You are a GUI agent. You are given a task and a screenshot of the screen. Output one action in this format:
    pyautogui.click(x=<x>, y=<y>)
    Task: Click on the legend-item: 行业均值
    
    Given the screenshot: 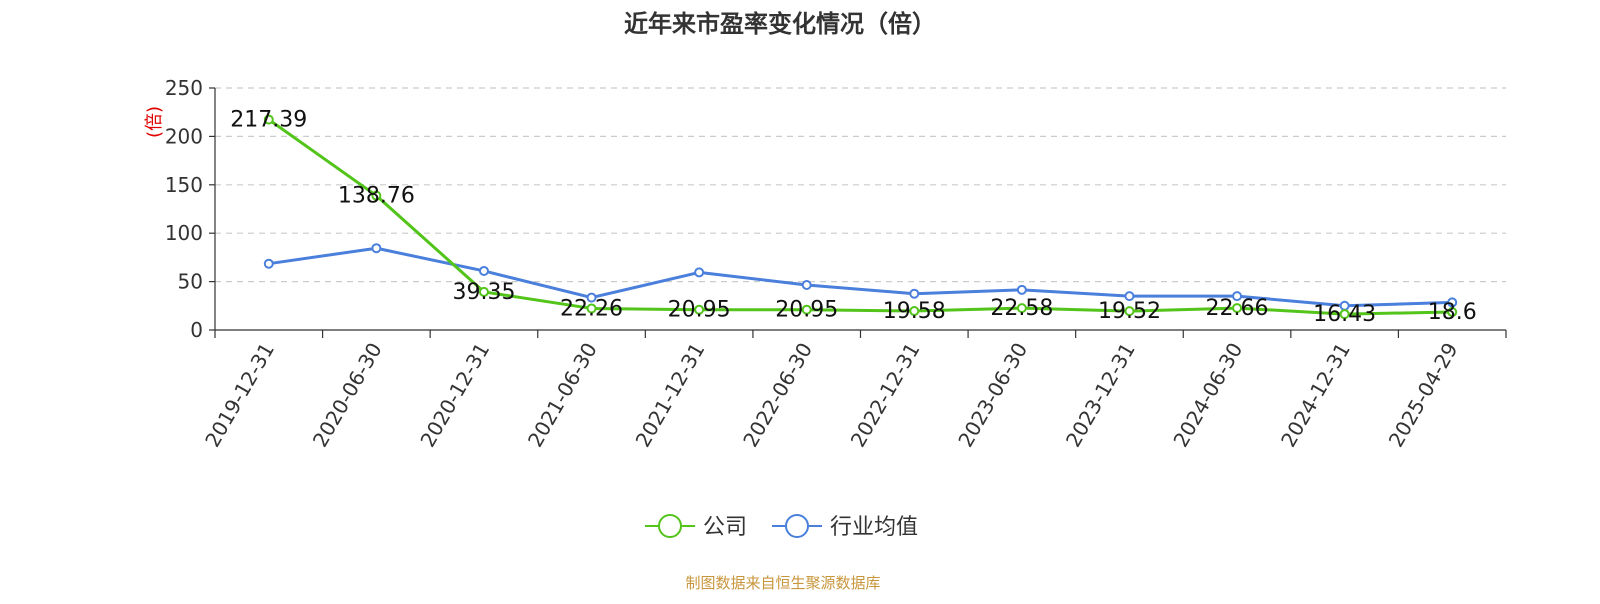 What is the action you would take?
    pyautogui.click(x=845, y=527)
    